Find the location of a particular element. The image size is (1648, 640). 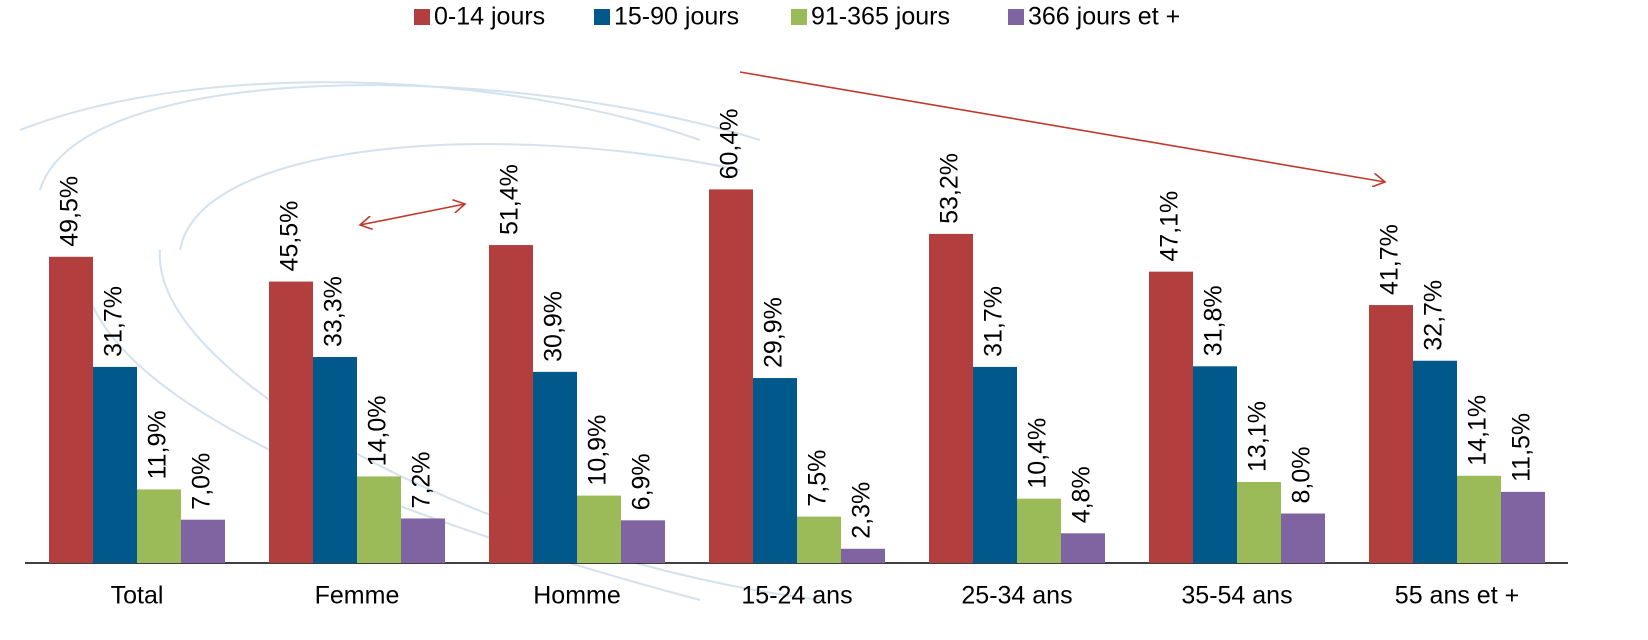

value-label: 6,9% is located at coordinates (642, 481).